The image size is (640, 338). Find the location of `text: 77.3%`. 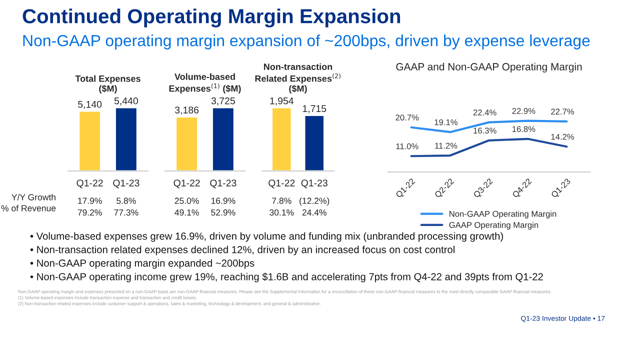

text: 77.3% is located at coordinates (126, 212).